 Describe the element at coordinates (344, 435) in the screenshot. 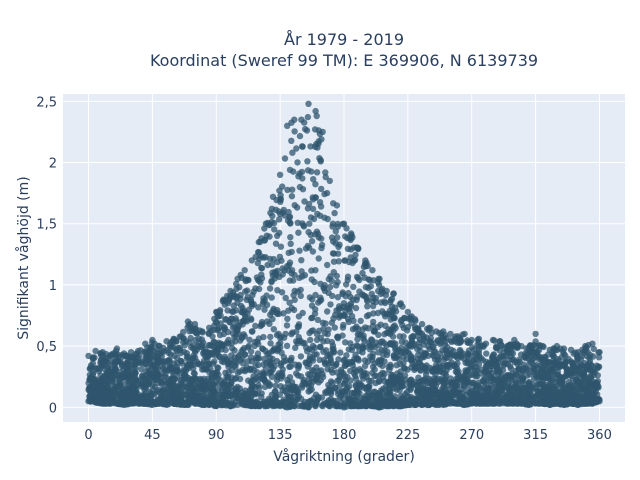

I see `x-tick-label: 180` at that location.